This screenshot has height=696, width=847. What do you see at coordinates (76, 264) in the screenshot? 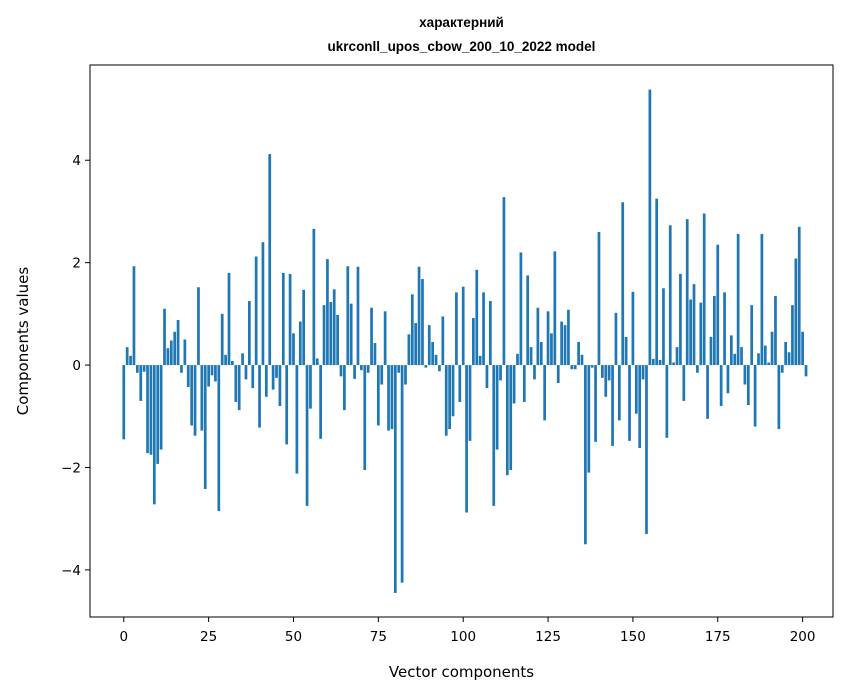
I see `y-tick-label: 2` at bounding box center [76, 264].